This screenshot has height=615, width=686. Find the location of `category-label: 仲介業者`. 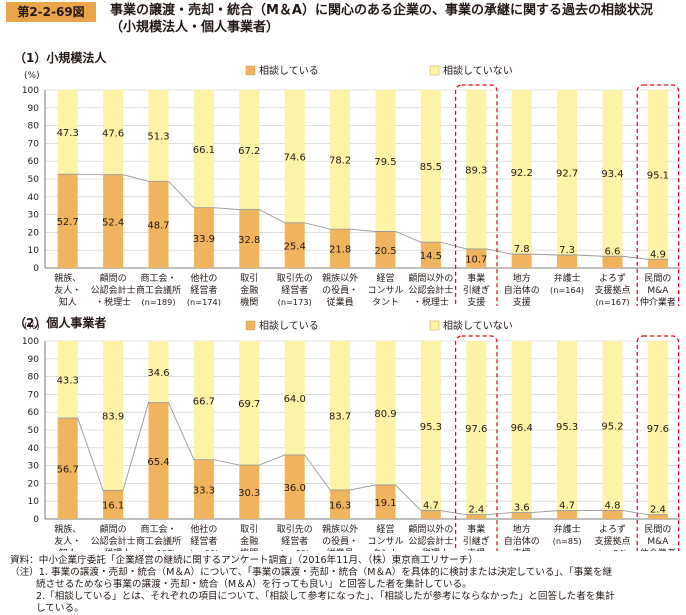

category-label: 仲介業者 is located at coordinates (658, 549).